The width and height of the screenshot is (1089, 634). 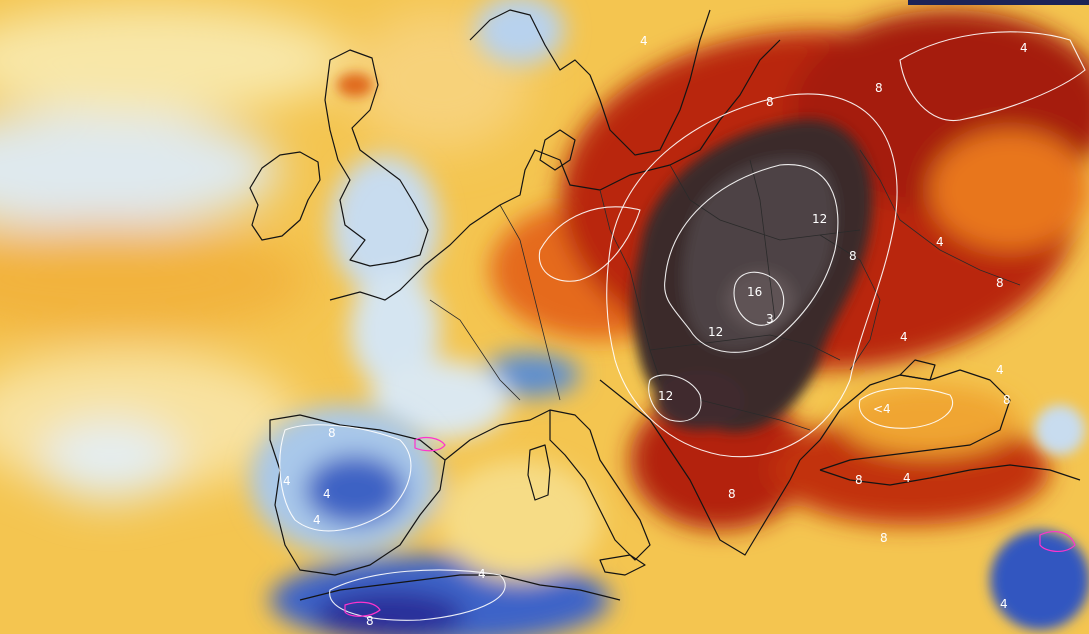 I want to click on great-britain-coast, so click(x=376, y=158).